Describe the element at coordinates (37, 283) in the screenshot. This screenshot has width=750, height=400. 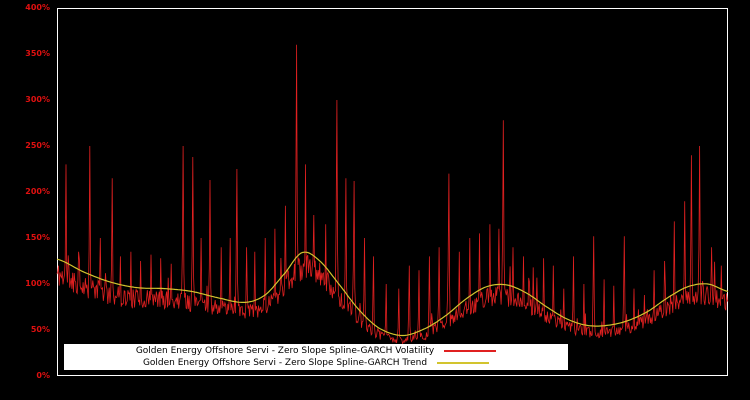
I see `y-axis-tick-label: 100%` at that location.